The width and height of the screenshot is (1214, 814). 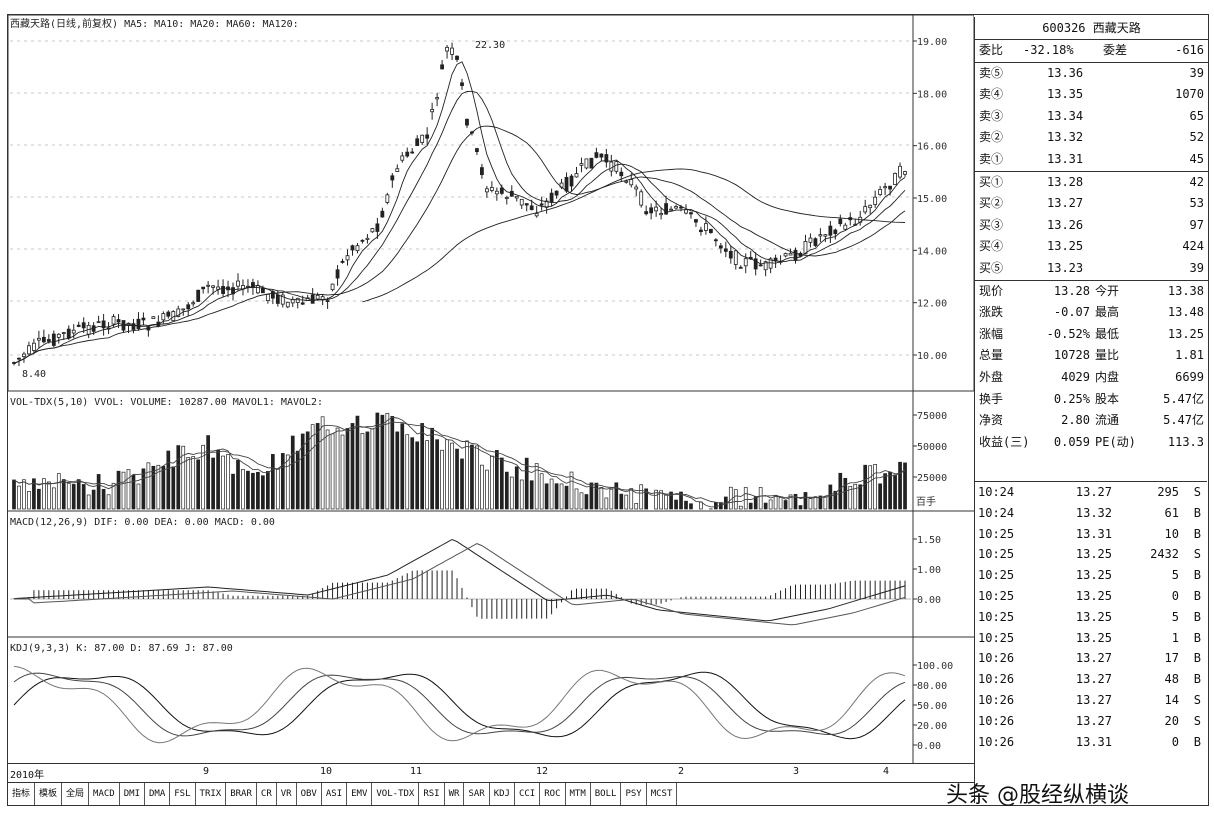 I want to click on indicator-tab: FSL, so click(x=183, y=794).